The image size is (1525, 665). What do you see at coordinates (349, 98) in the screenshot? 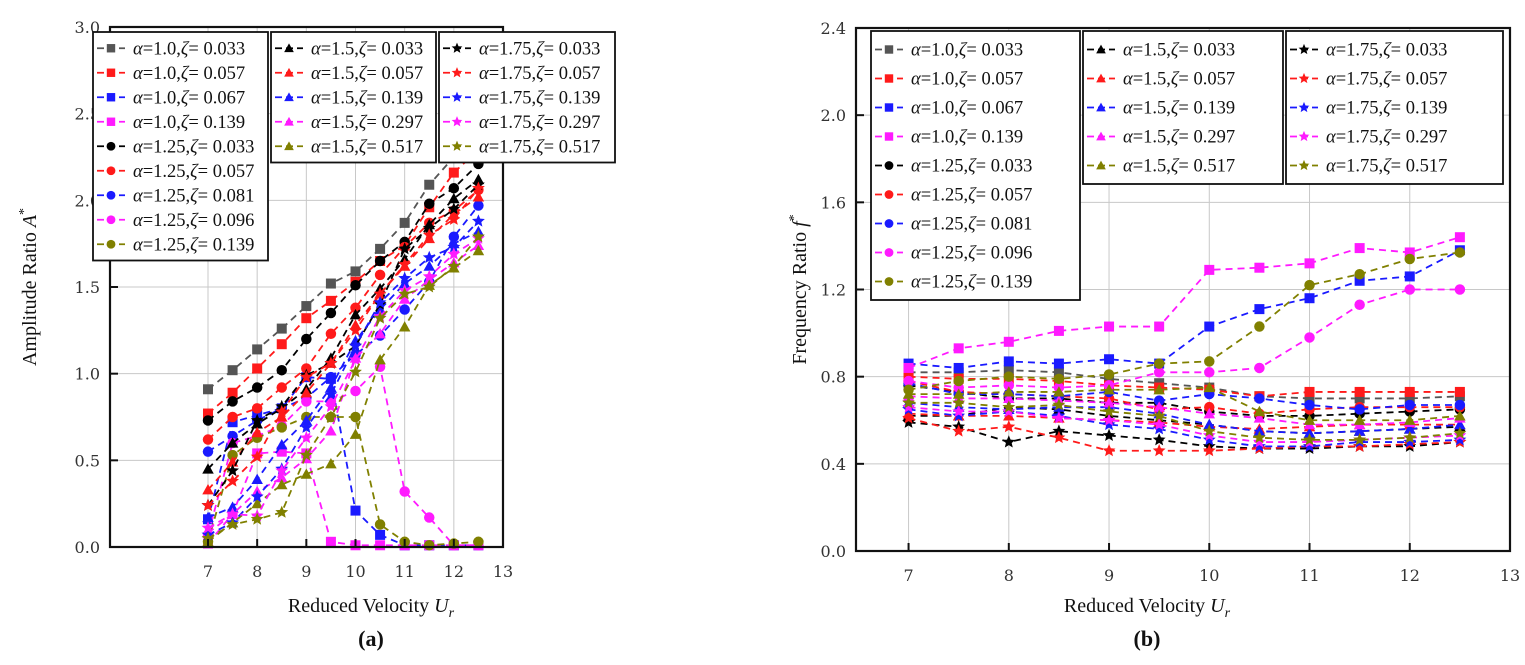
I see `legend-item: α=1.5,ζ= 0.139` at bounding box center [349, 98].